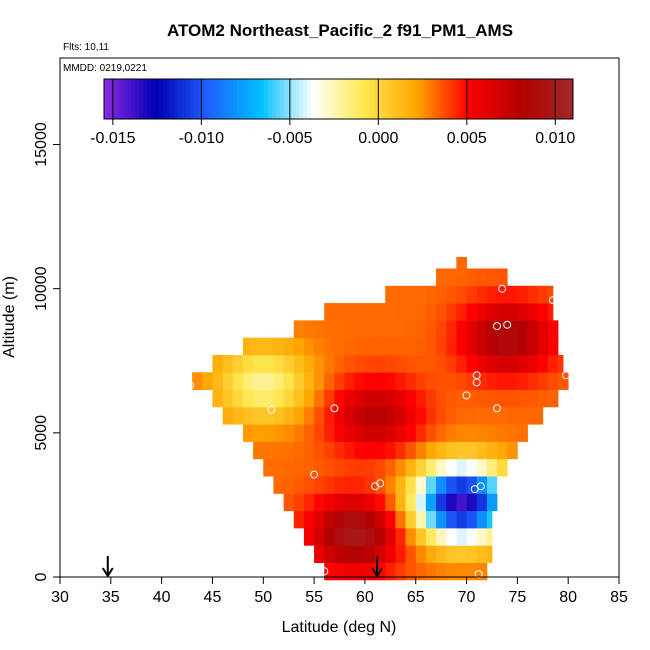 This screenshot has width=650, height=650. I want to click on y-tick-label: 0, so click(41, 576).